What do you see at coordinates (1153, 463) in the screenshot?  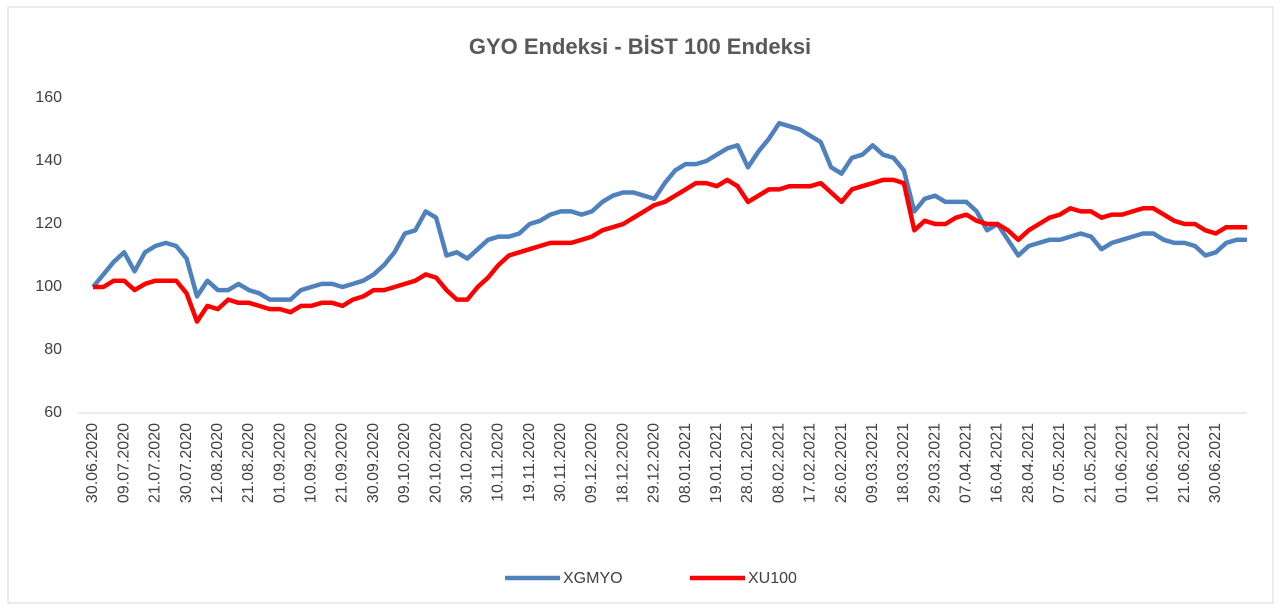 I see `x-tick-label: 10.06.2021` at bounding box center [1153, 463].